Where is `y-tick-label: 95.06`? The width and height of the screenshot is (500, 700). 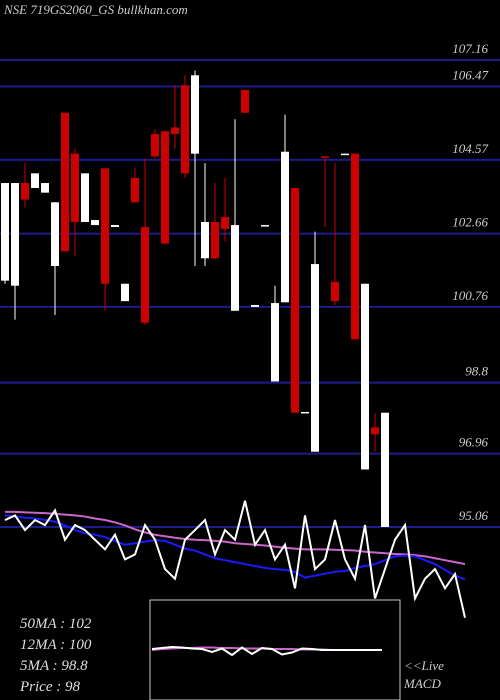
y-tick-label: 95.06 is located at coordinates (474, 515).